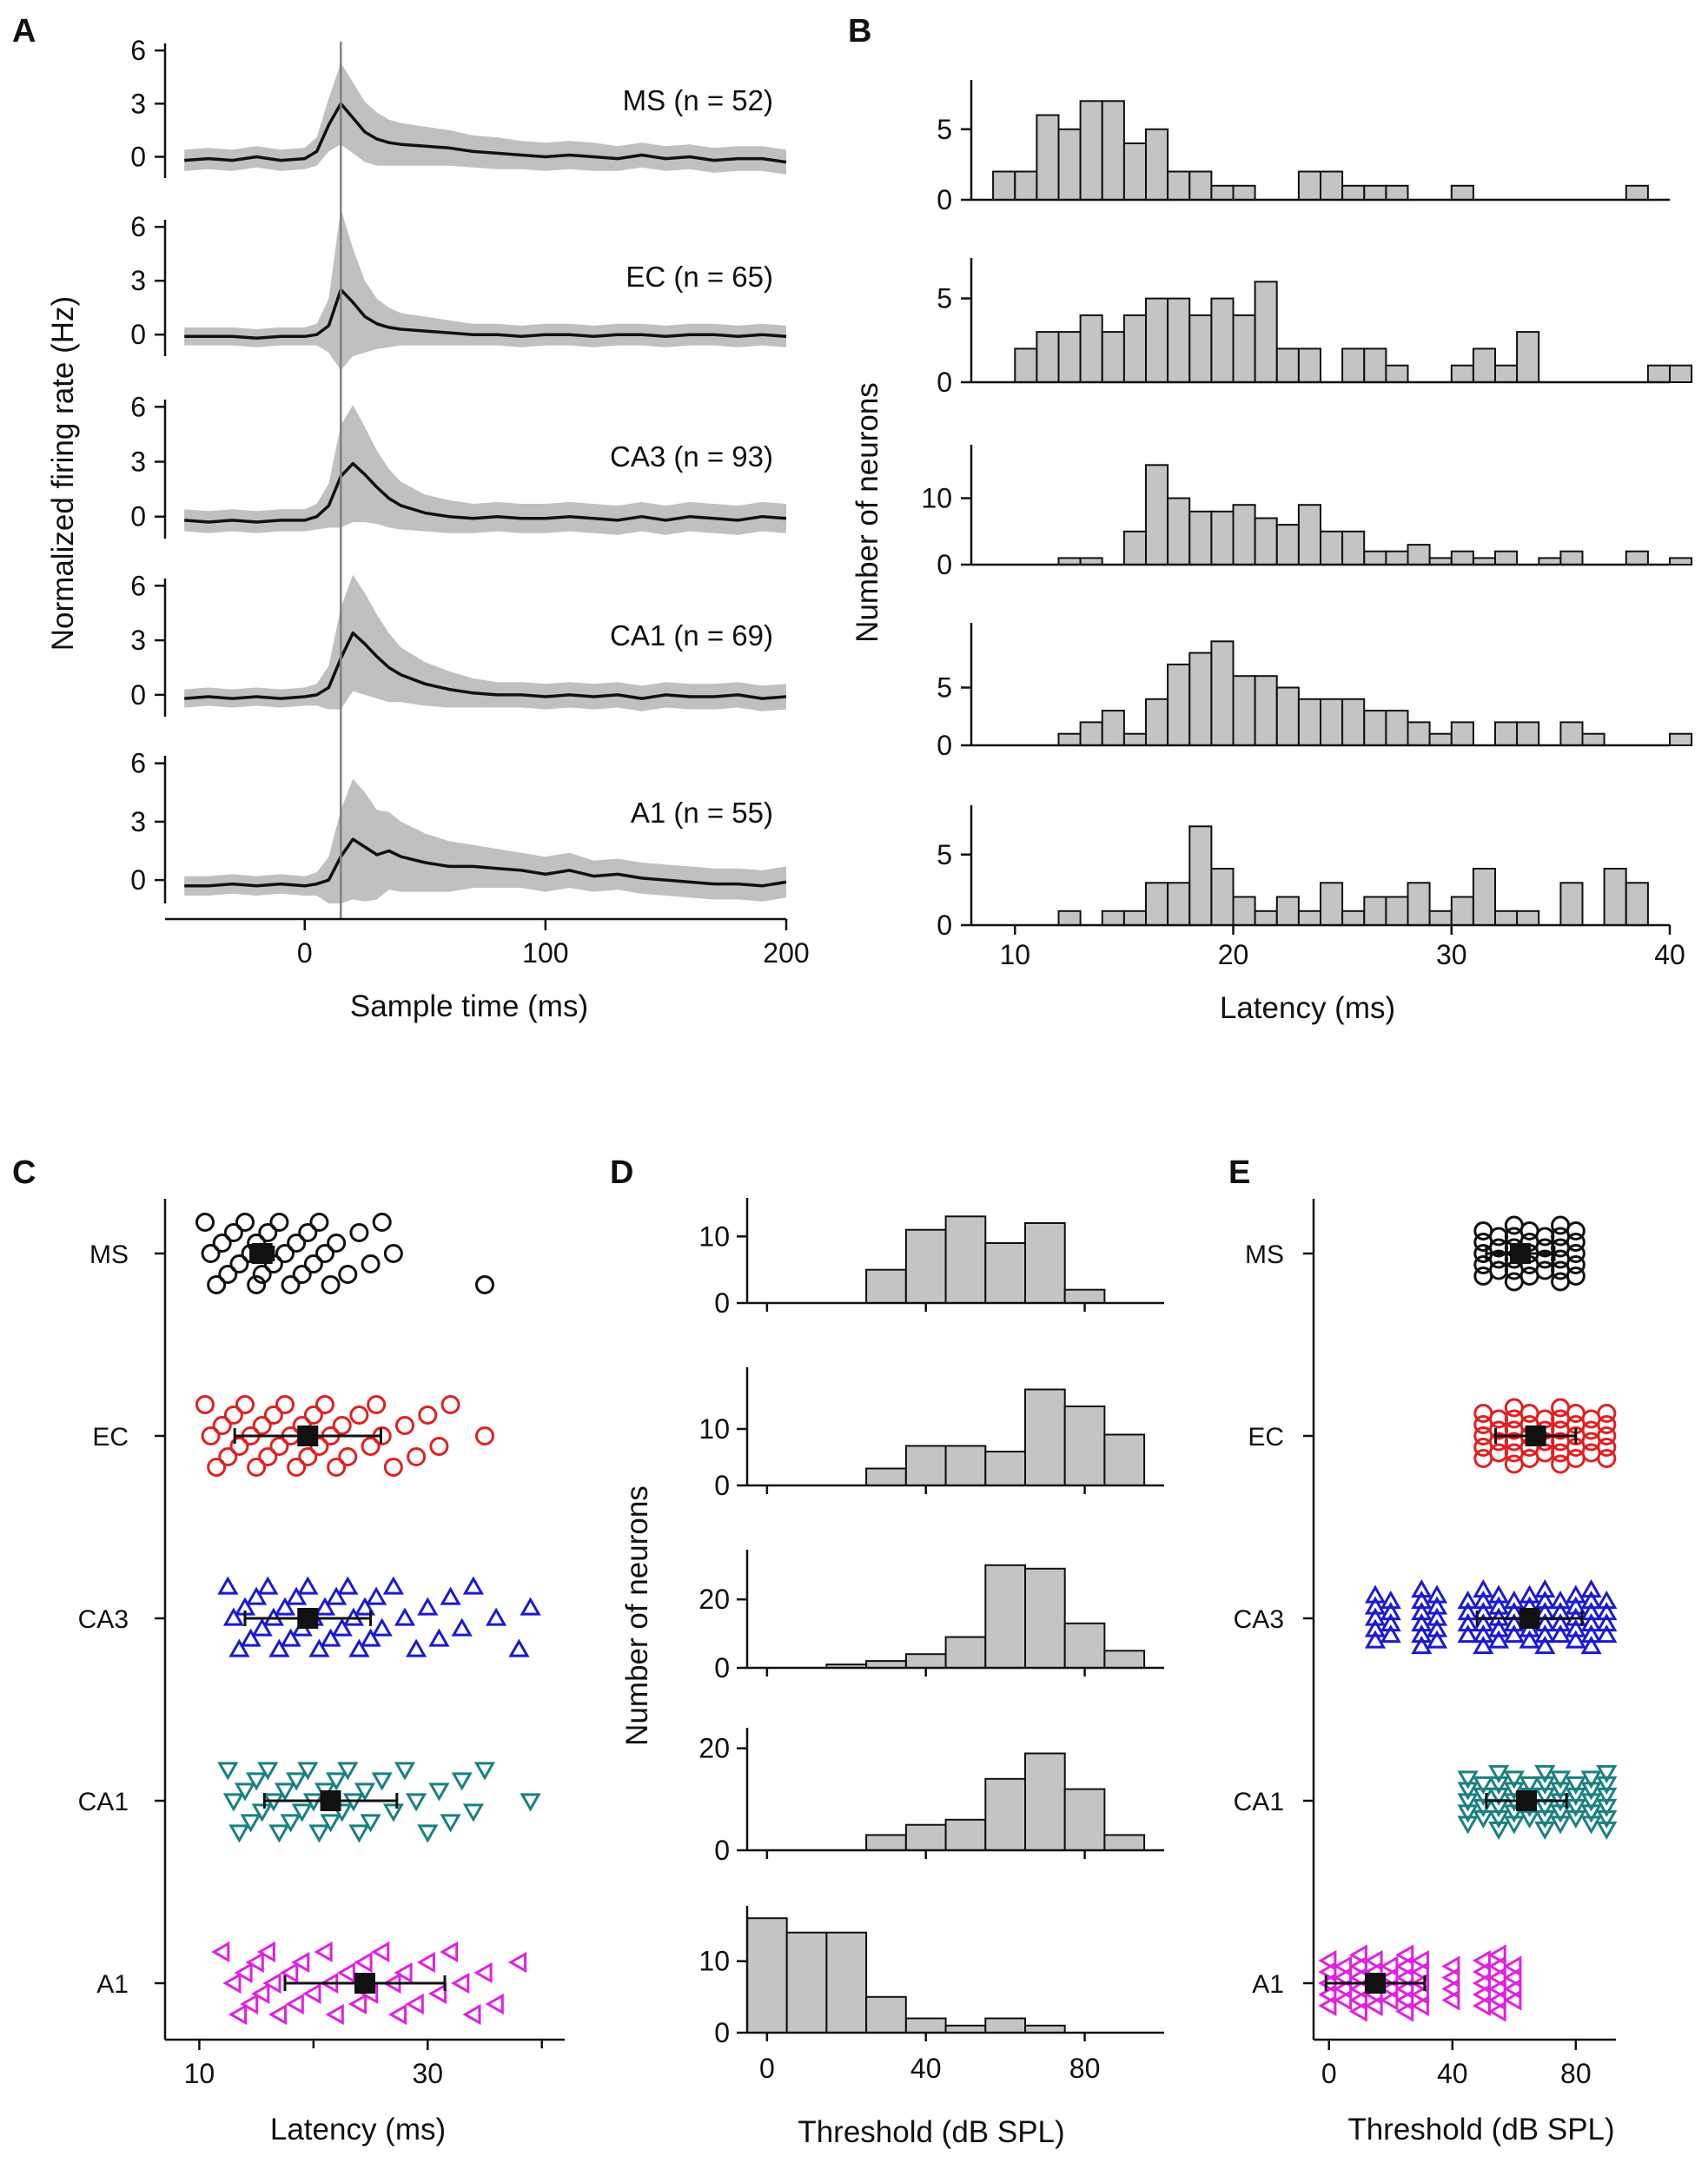 The width and height of the screenshot is (1708, 2163). Describe the element at coordinates (622, 1172) in the screenshot. I see `panel-label-d: D` at that location.